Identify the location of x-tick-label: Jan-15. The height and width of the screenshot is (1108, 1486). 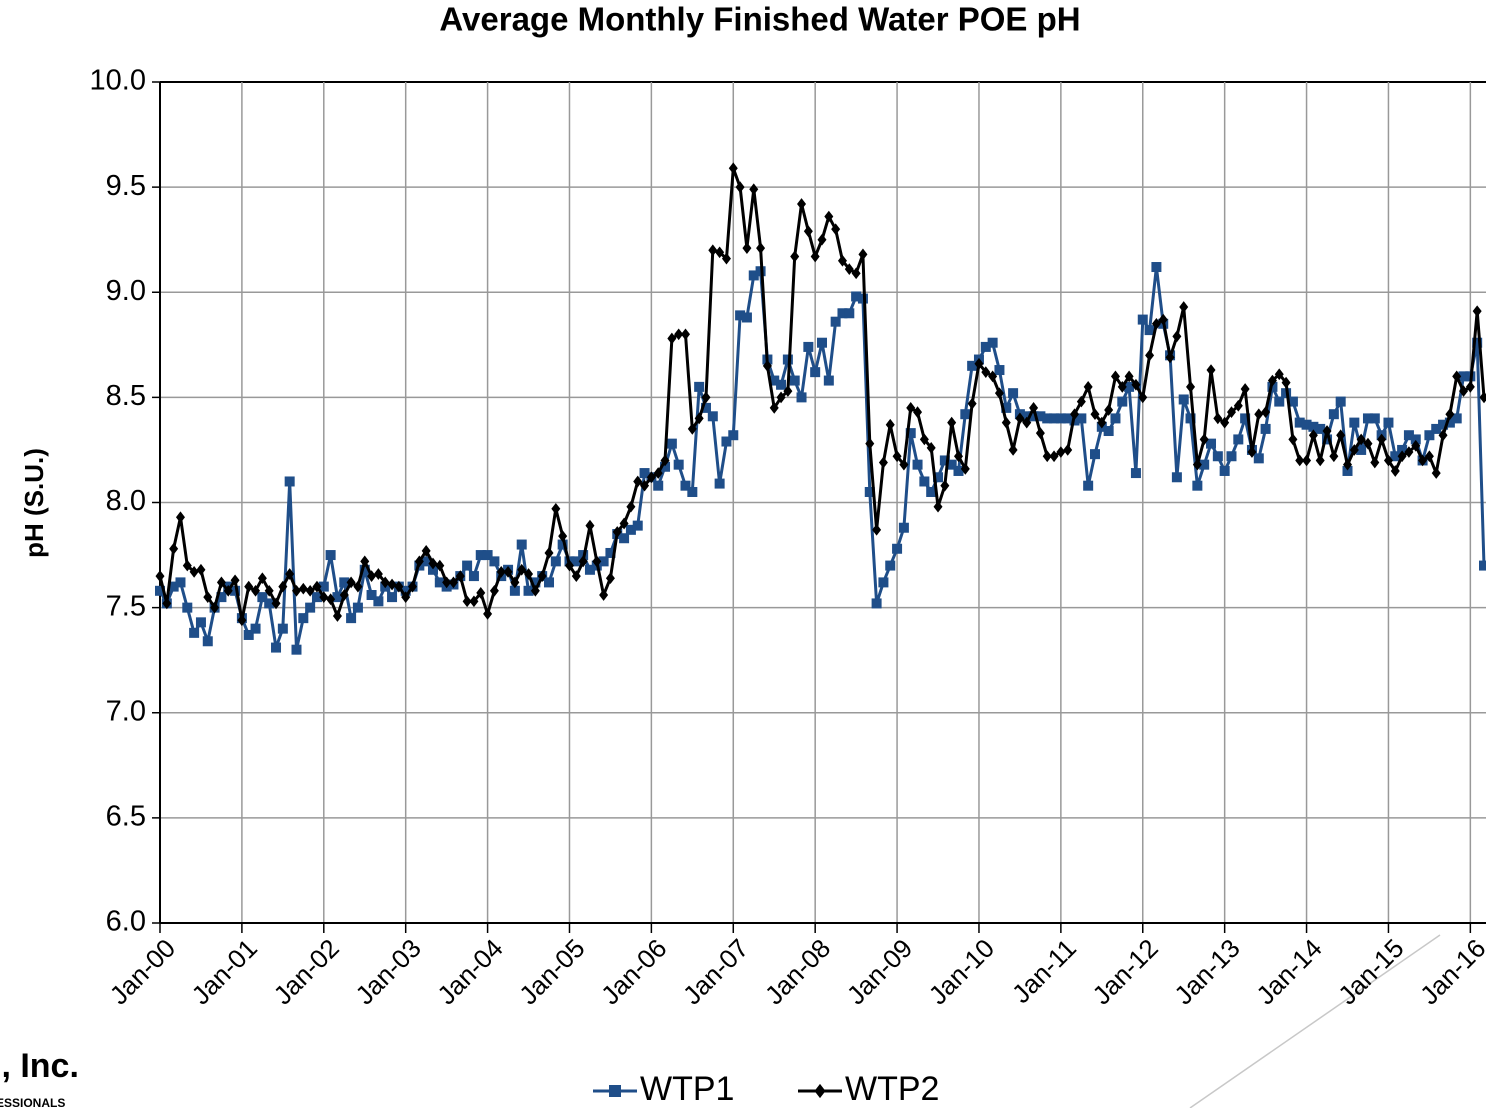
(1370, 971).